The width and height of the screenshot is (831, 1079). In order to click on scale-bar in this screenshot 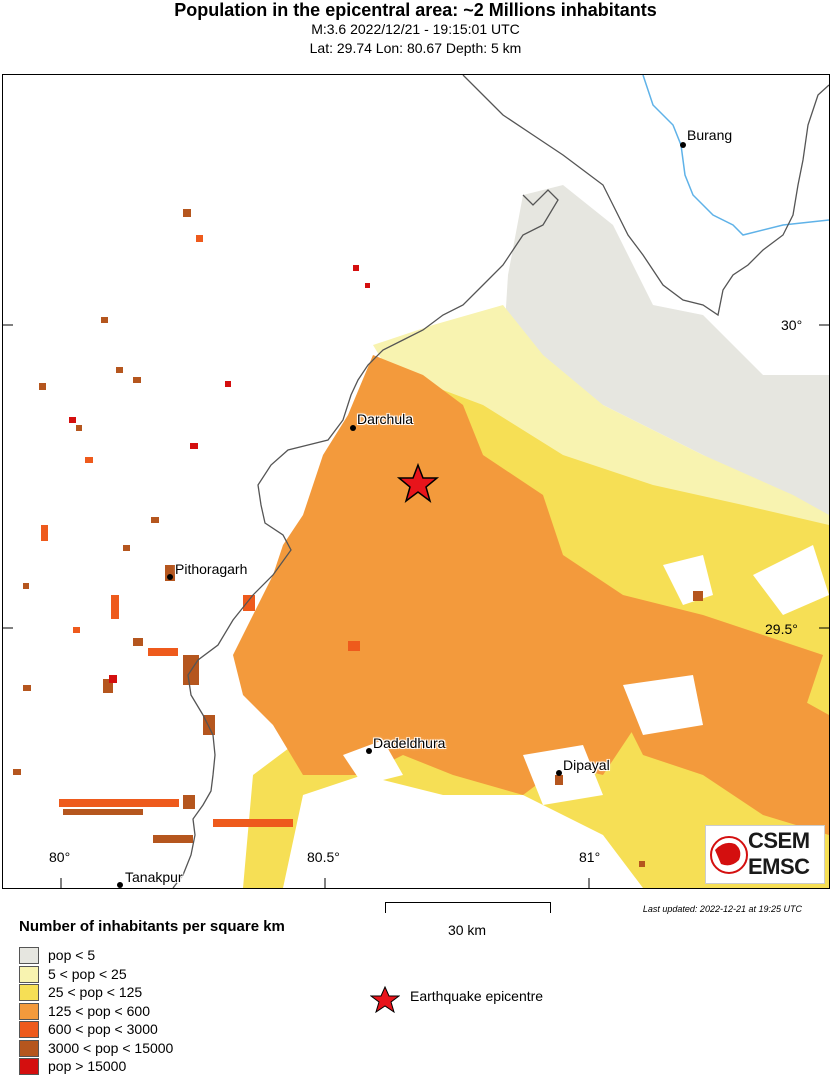, I will do `click(468, 907)`.